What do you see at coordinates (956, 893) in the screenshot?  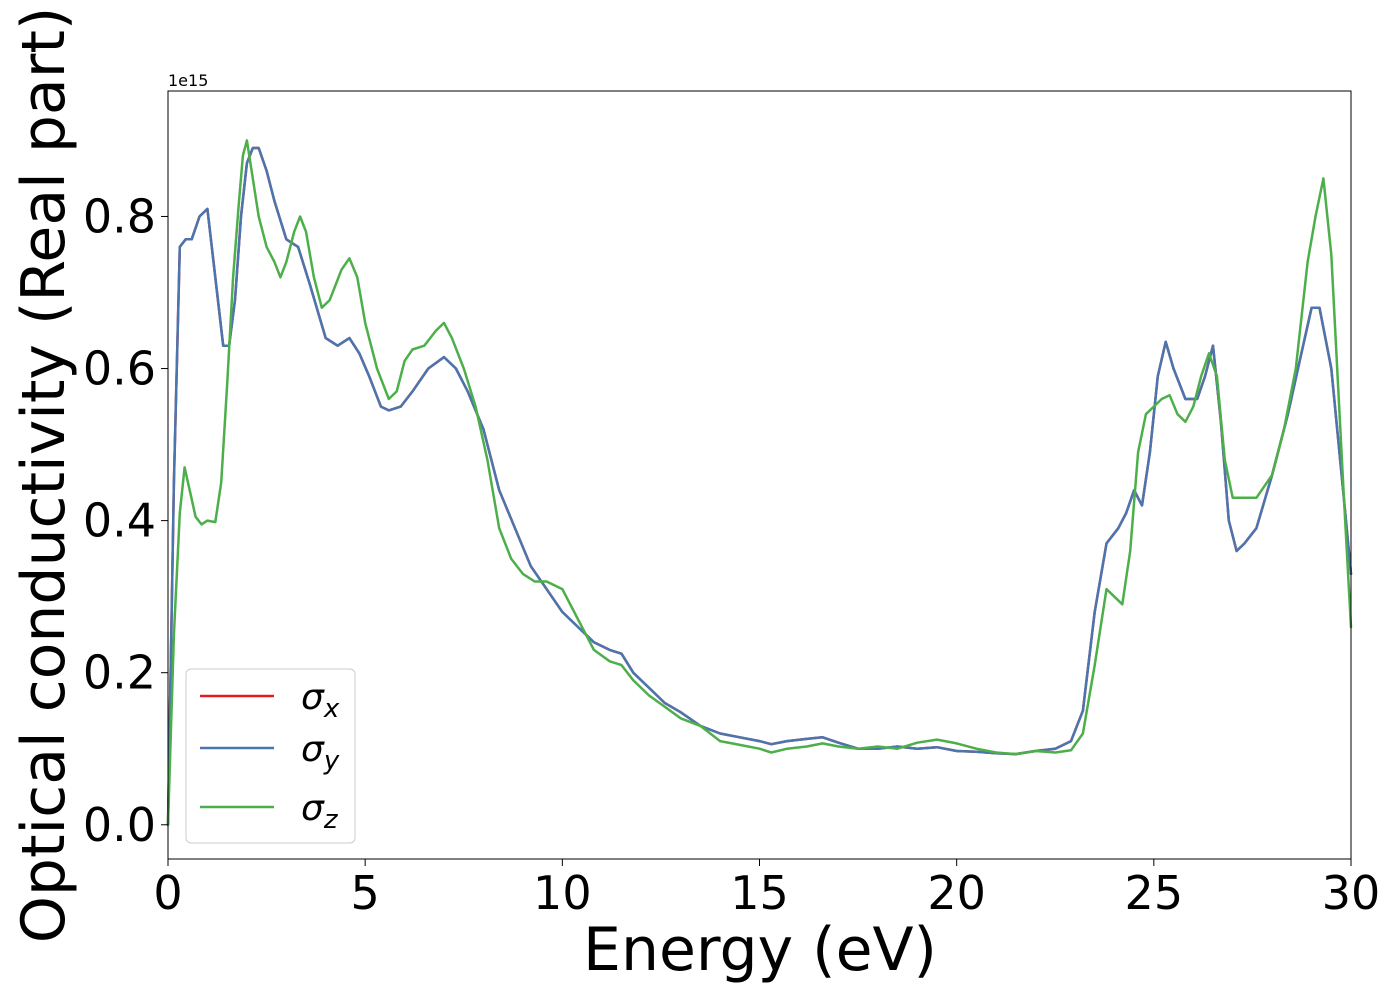 I see `x-tick-label: 20` at bounding box center [956, 893].